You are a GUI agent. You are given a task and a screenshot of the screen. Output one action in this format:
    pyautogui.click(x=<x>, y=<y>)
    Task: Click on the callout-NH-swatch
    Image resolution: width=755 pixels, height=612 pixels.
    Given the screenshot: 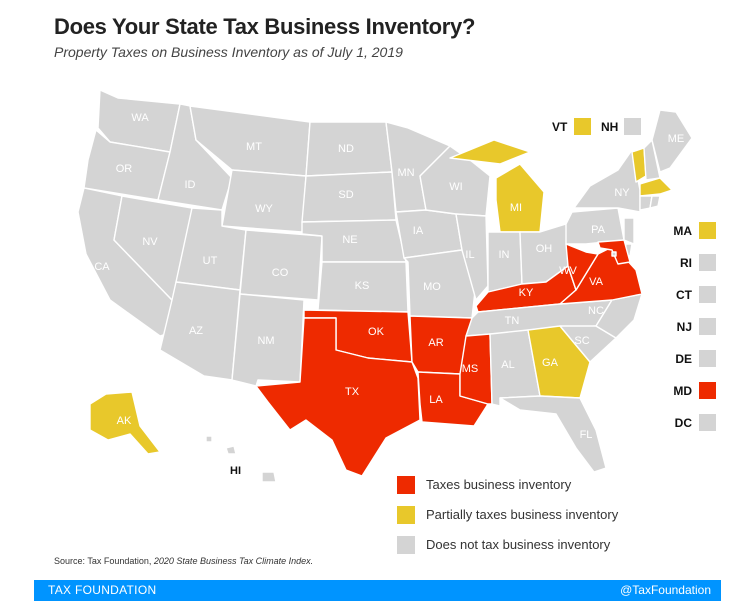 What is the action you would take?
    pyautogui.click(x=632, y=126)
    